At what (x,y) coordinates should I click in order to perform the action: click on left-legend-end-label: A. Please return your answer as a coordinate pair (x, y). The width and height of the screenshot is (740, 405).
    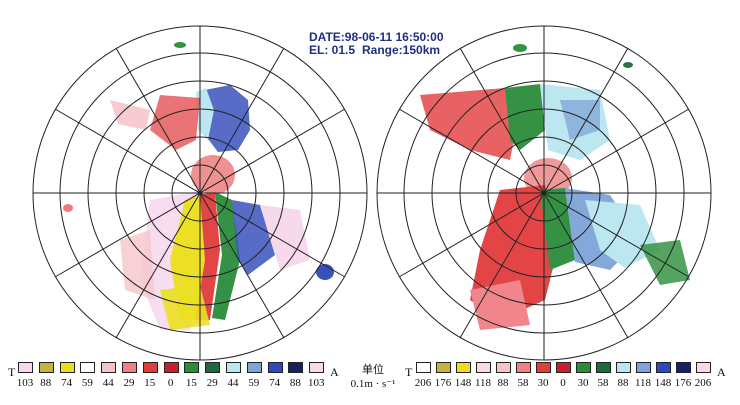
    Looking at the image, I should click on (334, 372).